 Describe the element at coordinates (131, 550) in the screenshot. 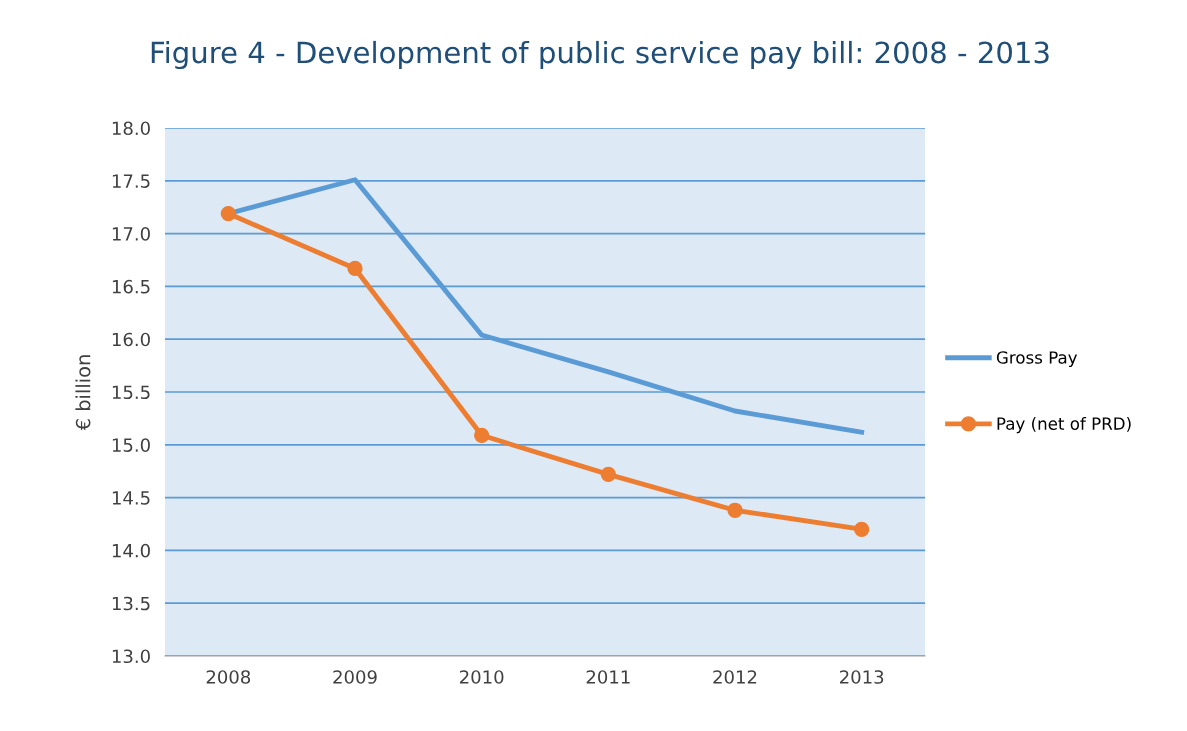

I see `y-tick-label: 14.0` at that location.